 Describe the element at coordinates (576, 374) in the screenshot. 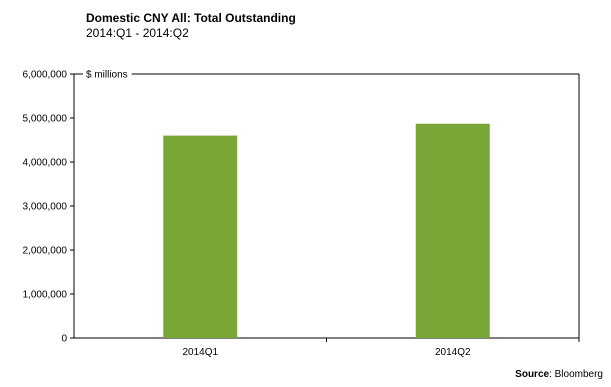

I see `source-text: : Bloomberg` at that location.